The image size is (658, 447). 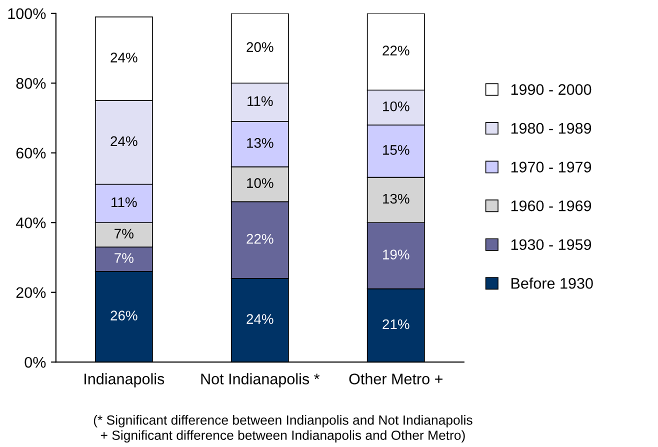 I want to click on data-label: 19%, so click(x=396, y=255).